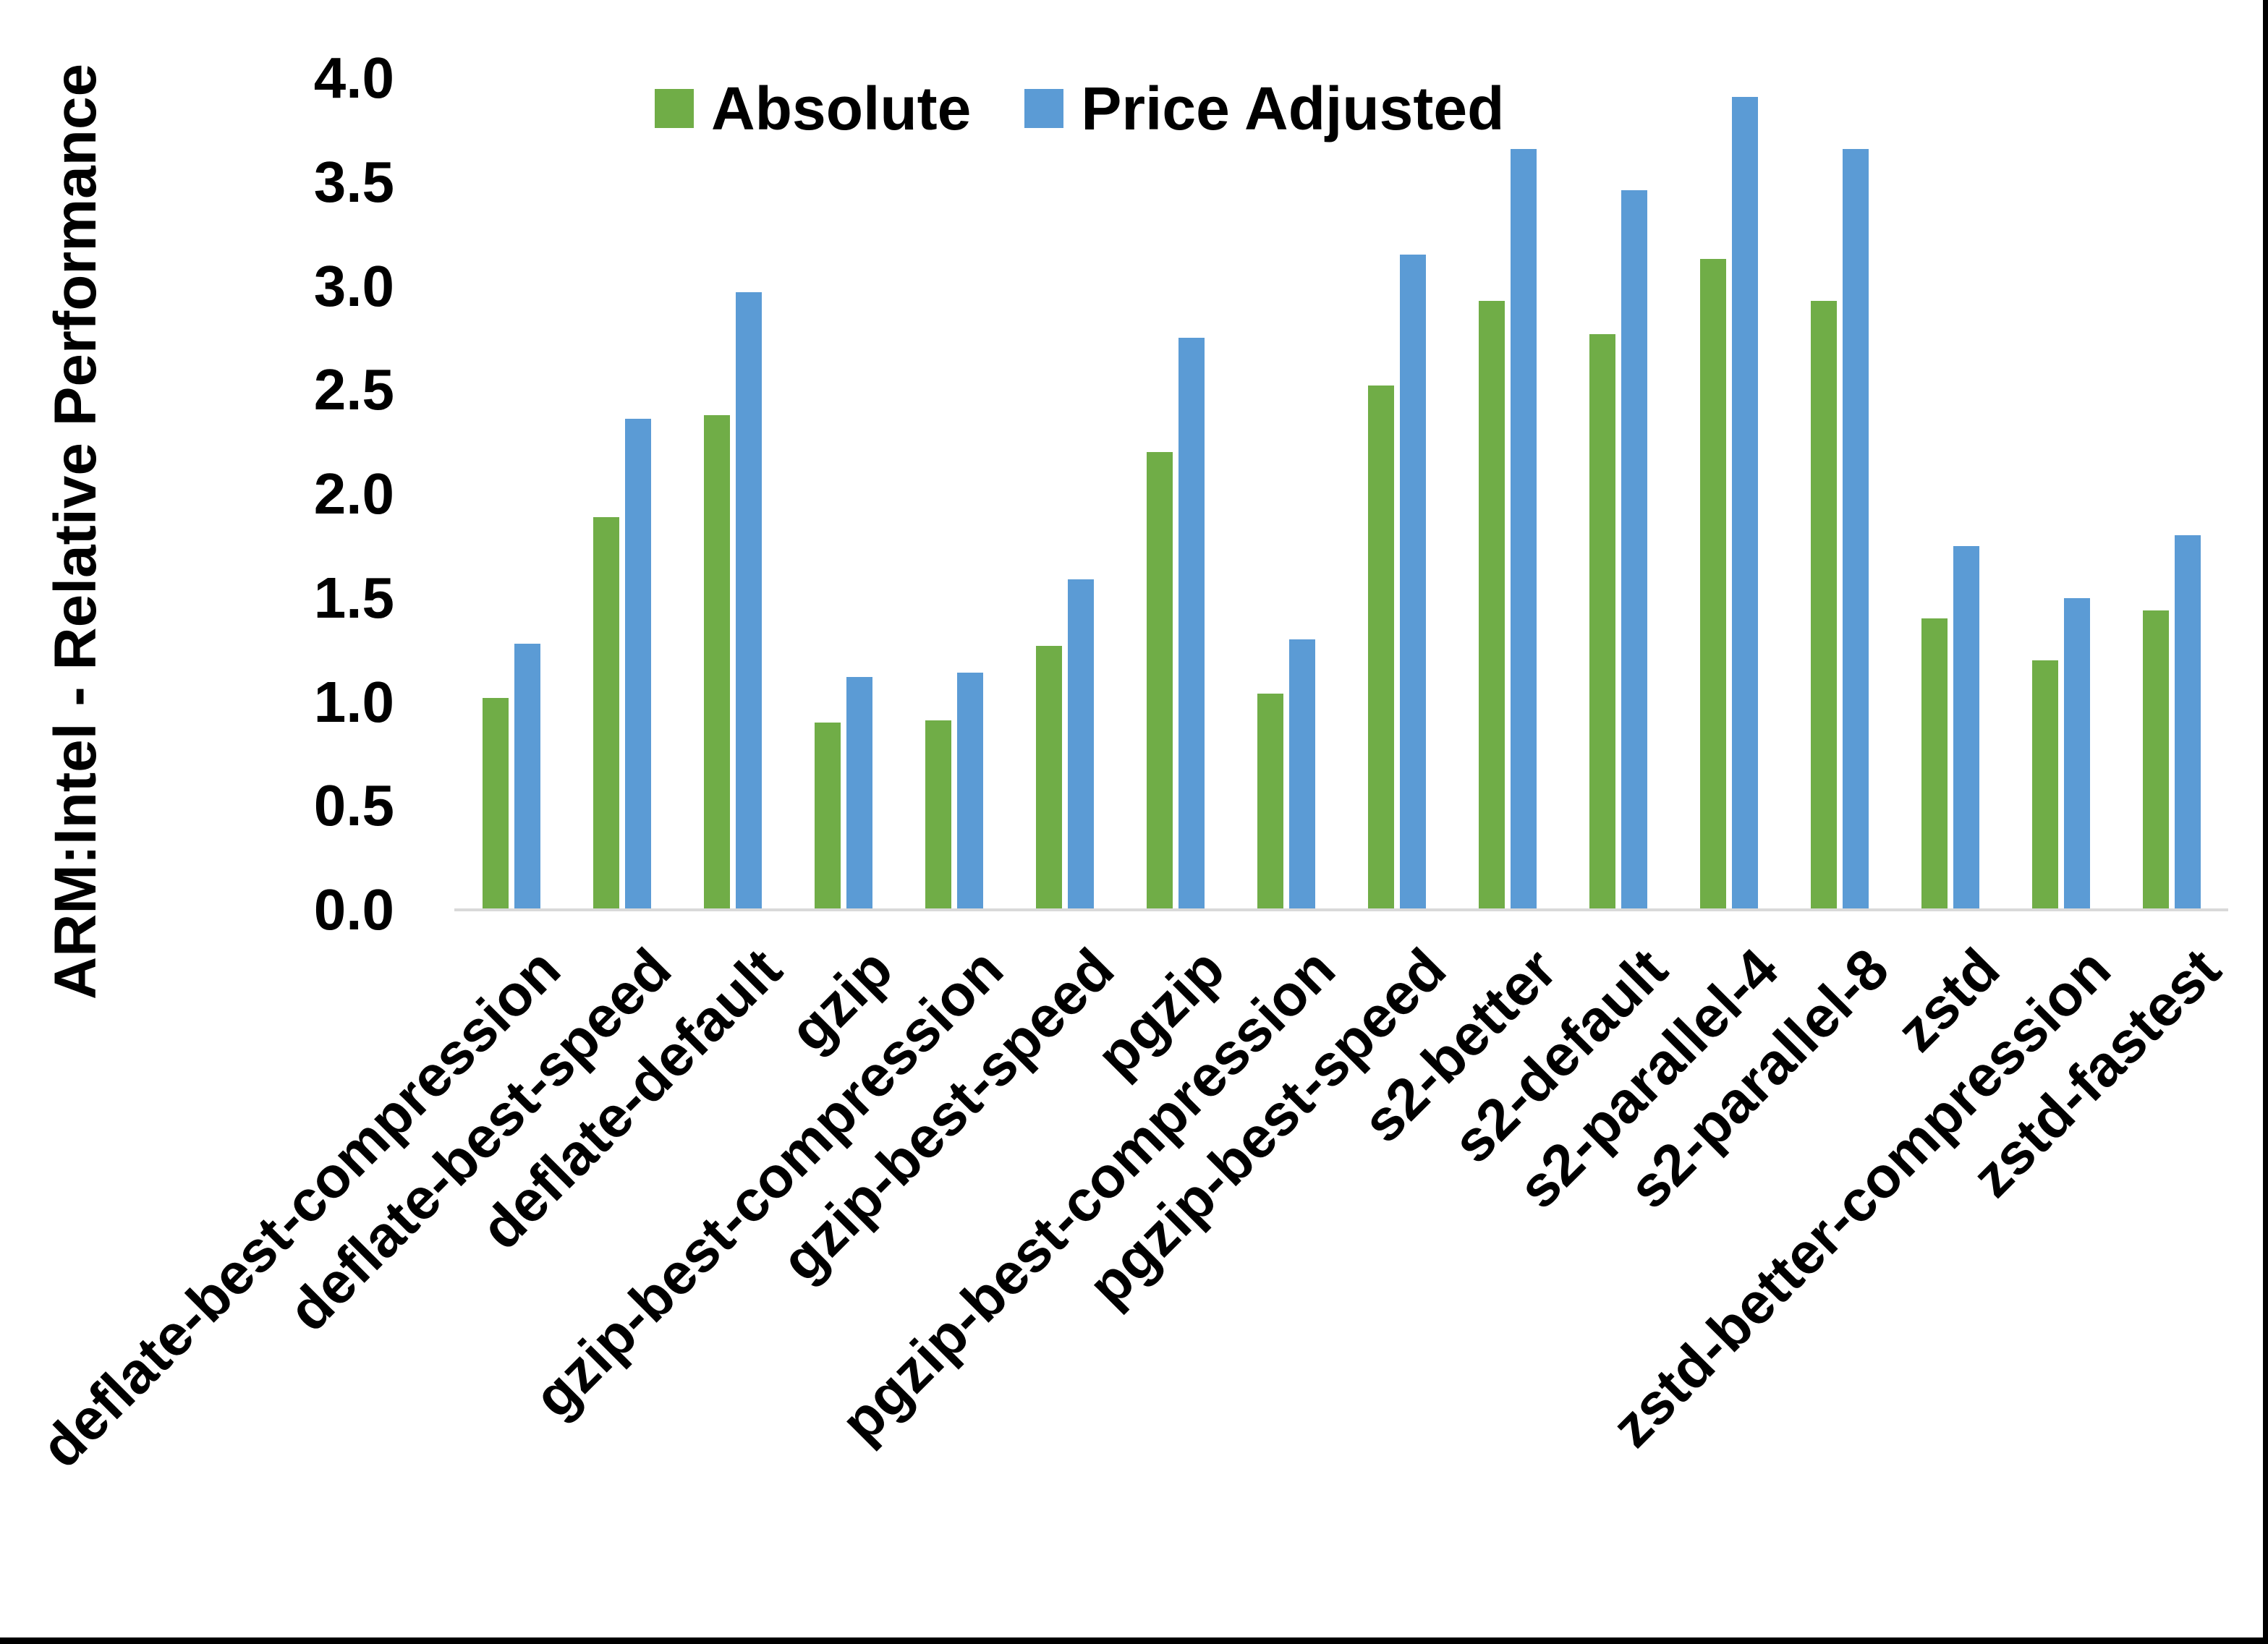 The image size is (2268, 1644). I want to click on bar-price-adjusted-s2-default, so click(1634, 550).